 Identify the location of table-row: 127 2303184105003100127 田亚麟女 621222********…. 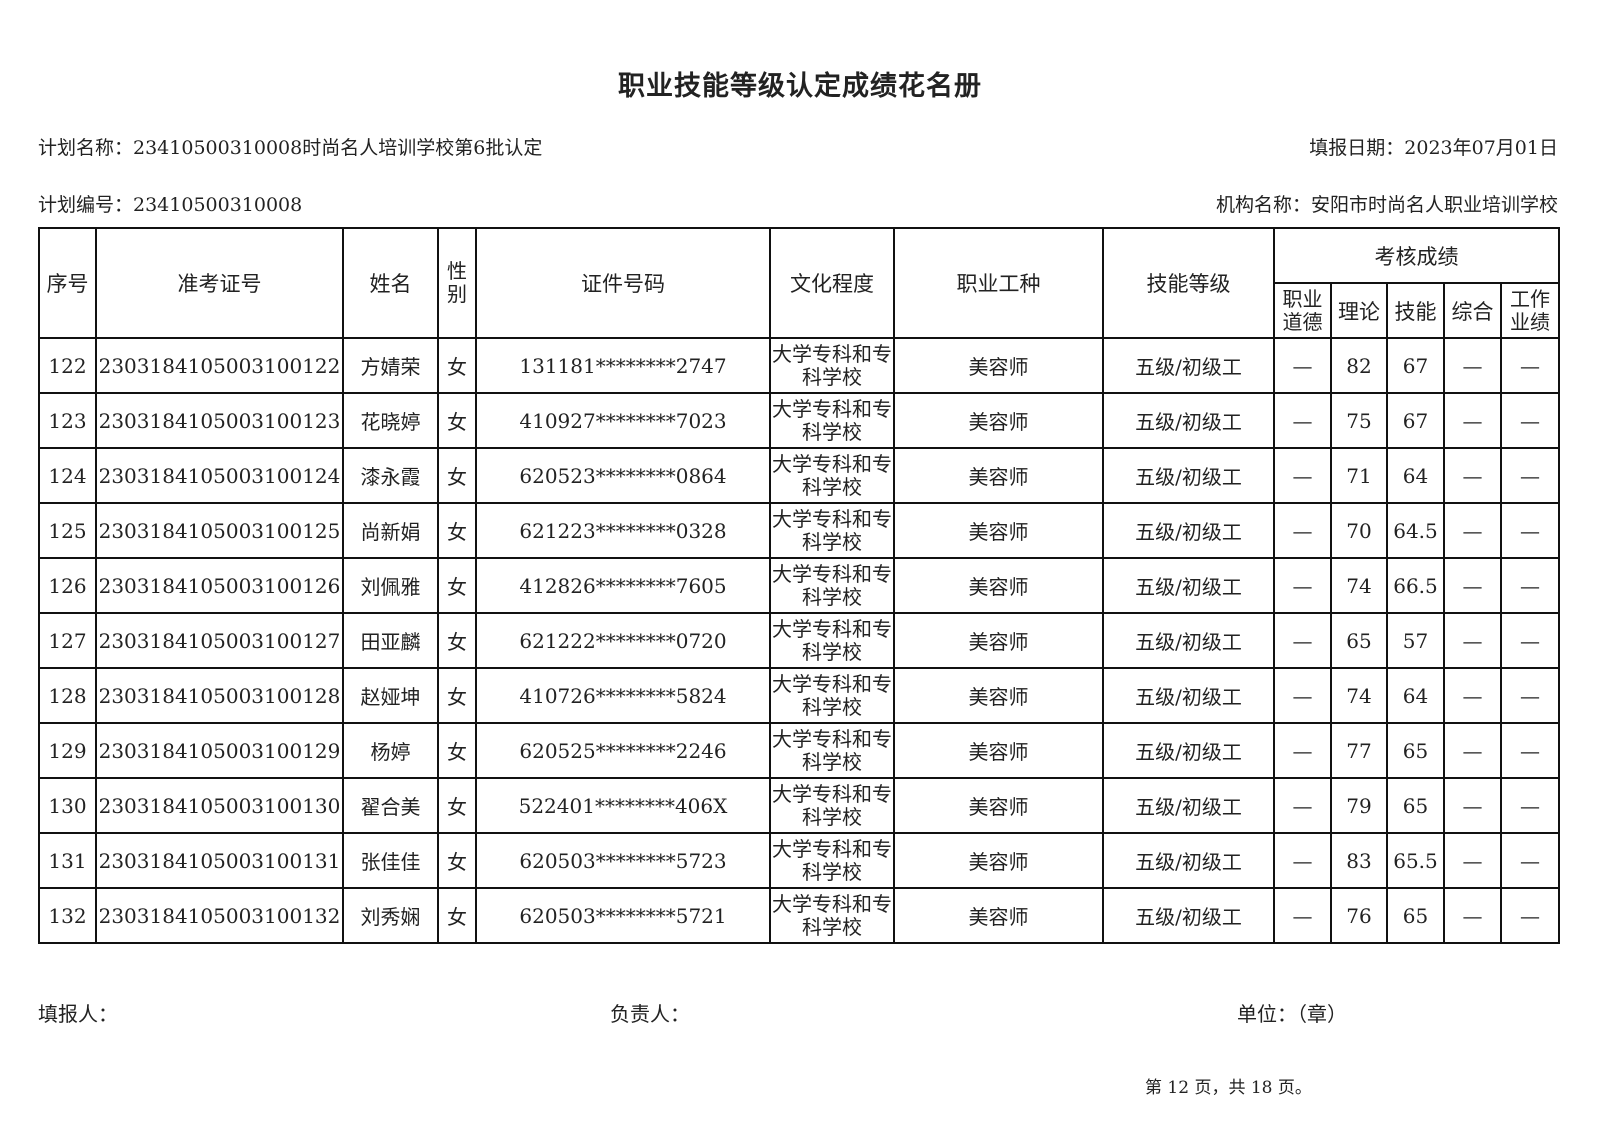
(799, 640).